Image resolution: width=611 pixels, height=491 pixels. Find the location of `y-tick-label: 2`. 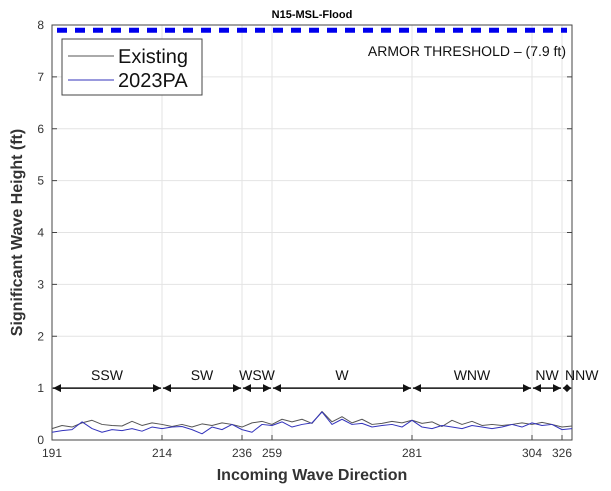

y-tick-label: 2 is located at coordinates (40, 336).